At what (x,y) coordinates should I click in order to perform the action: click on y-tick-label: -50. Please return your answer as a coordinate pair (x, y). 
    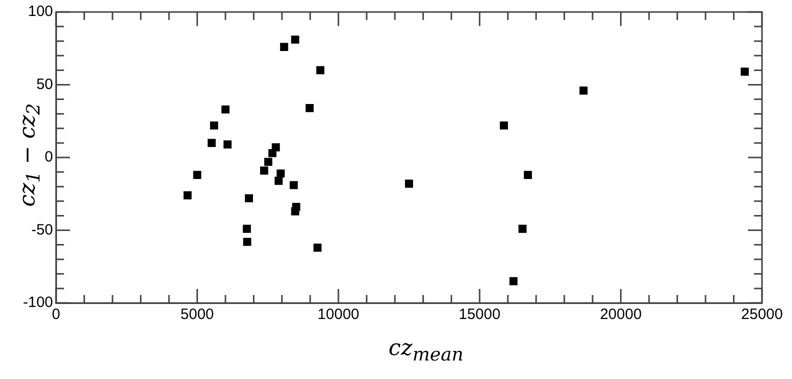
    Looking at the image, I should click on (42, 229).